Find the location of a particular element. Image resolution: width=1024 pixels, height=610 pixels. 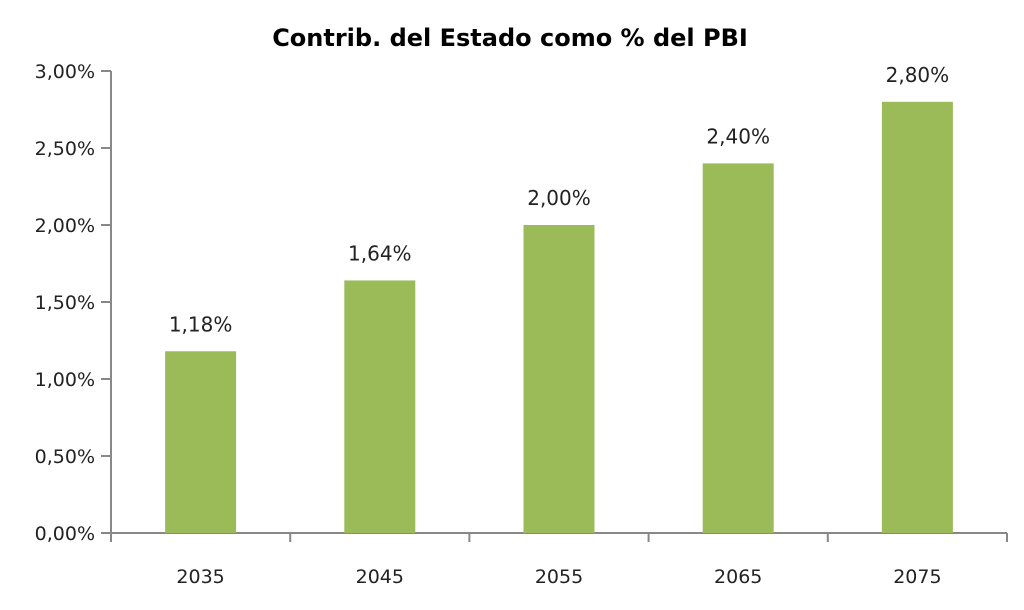

data-label: 2,40% is located at coordinates (738, 136).